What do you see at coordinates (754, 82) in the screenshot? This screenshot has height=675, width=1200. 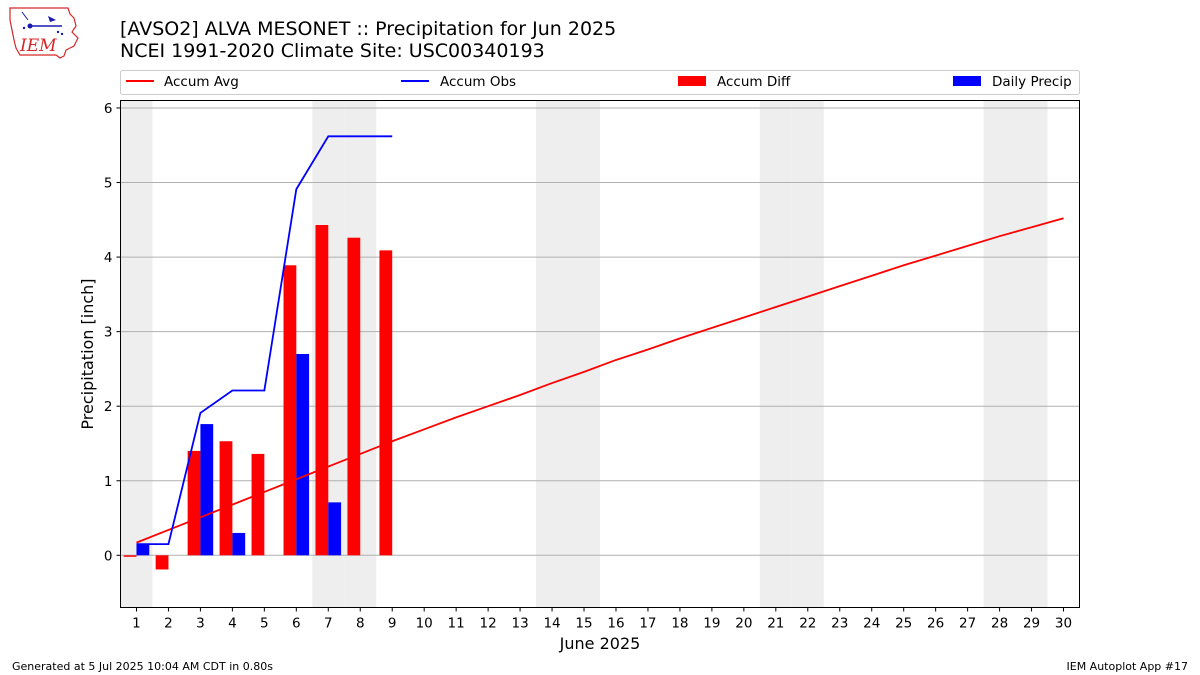 I see `legend-label-accum-diff: Accum Diff` at bounding box center [754, 82].